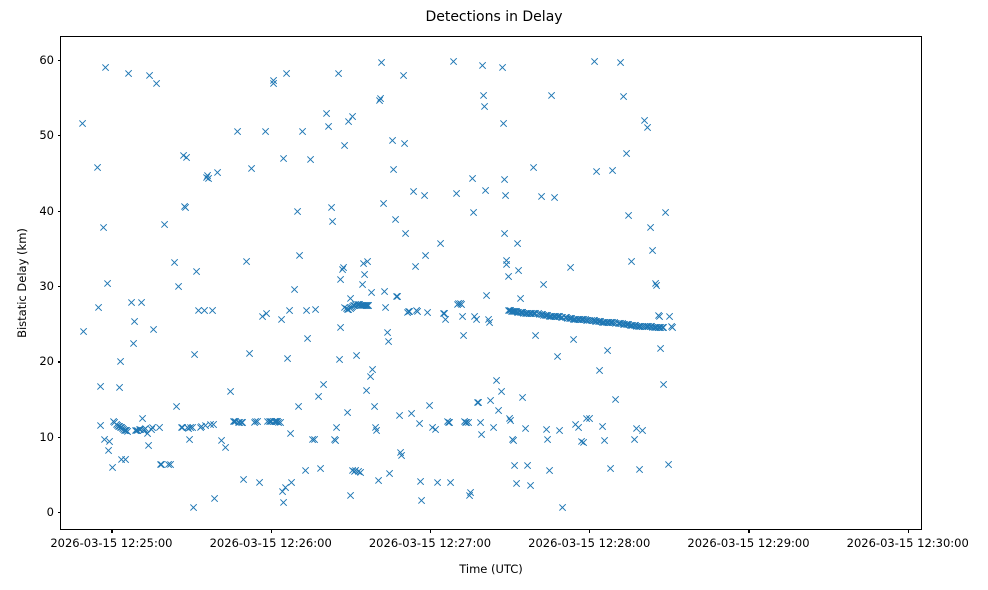  Describe the element at coordinates (749, 531) in the screenshot. I see `x-axis-tick` at that location.